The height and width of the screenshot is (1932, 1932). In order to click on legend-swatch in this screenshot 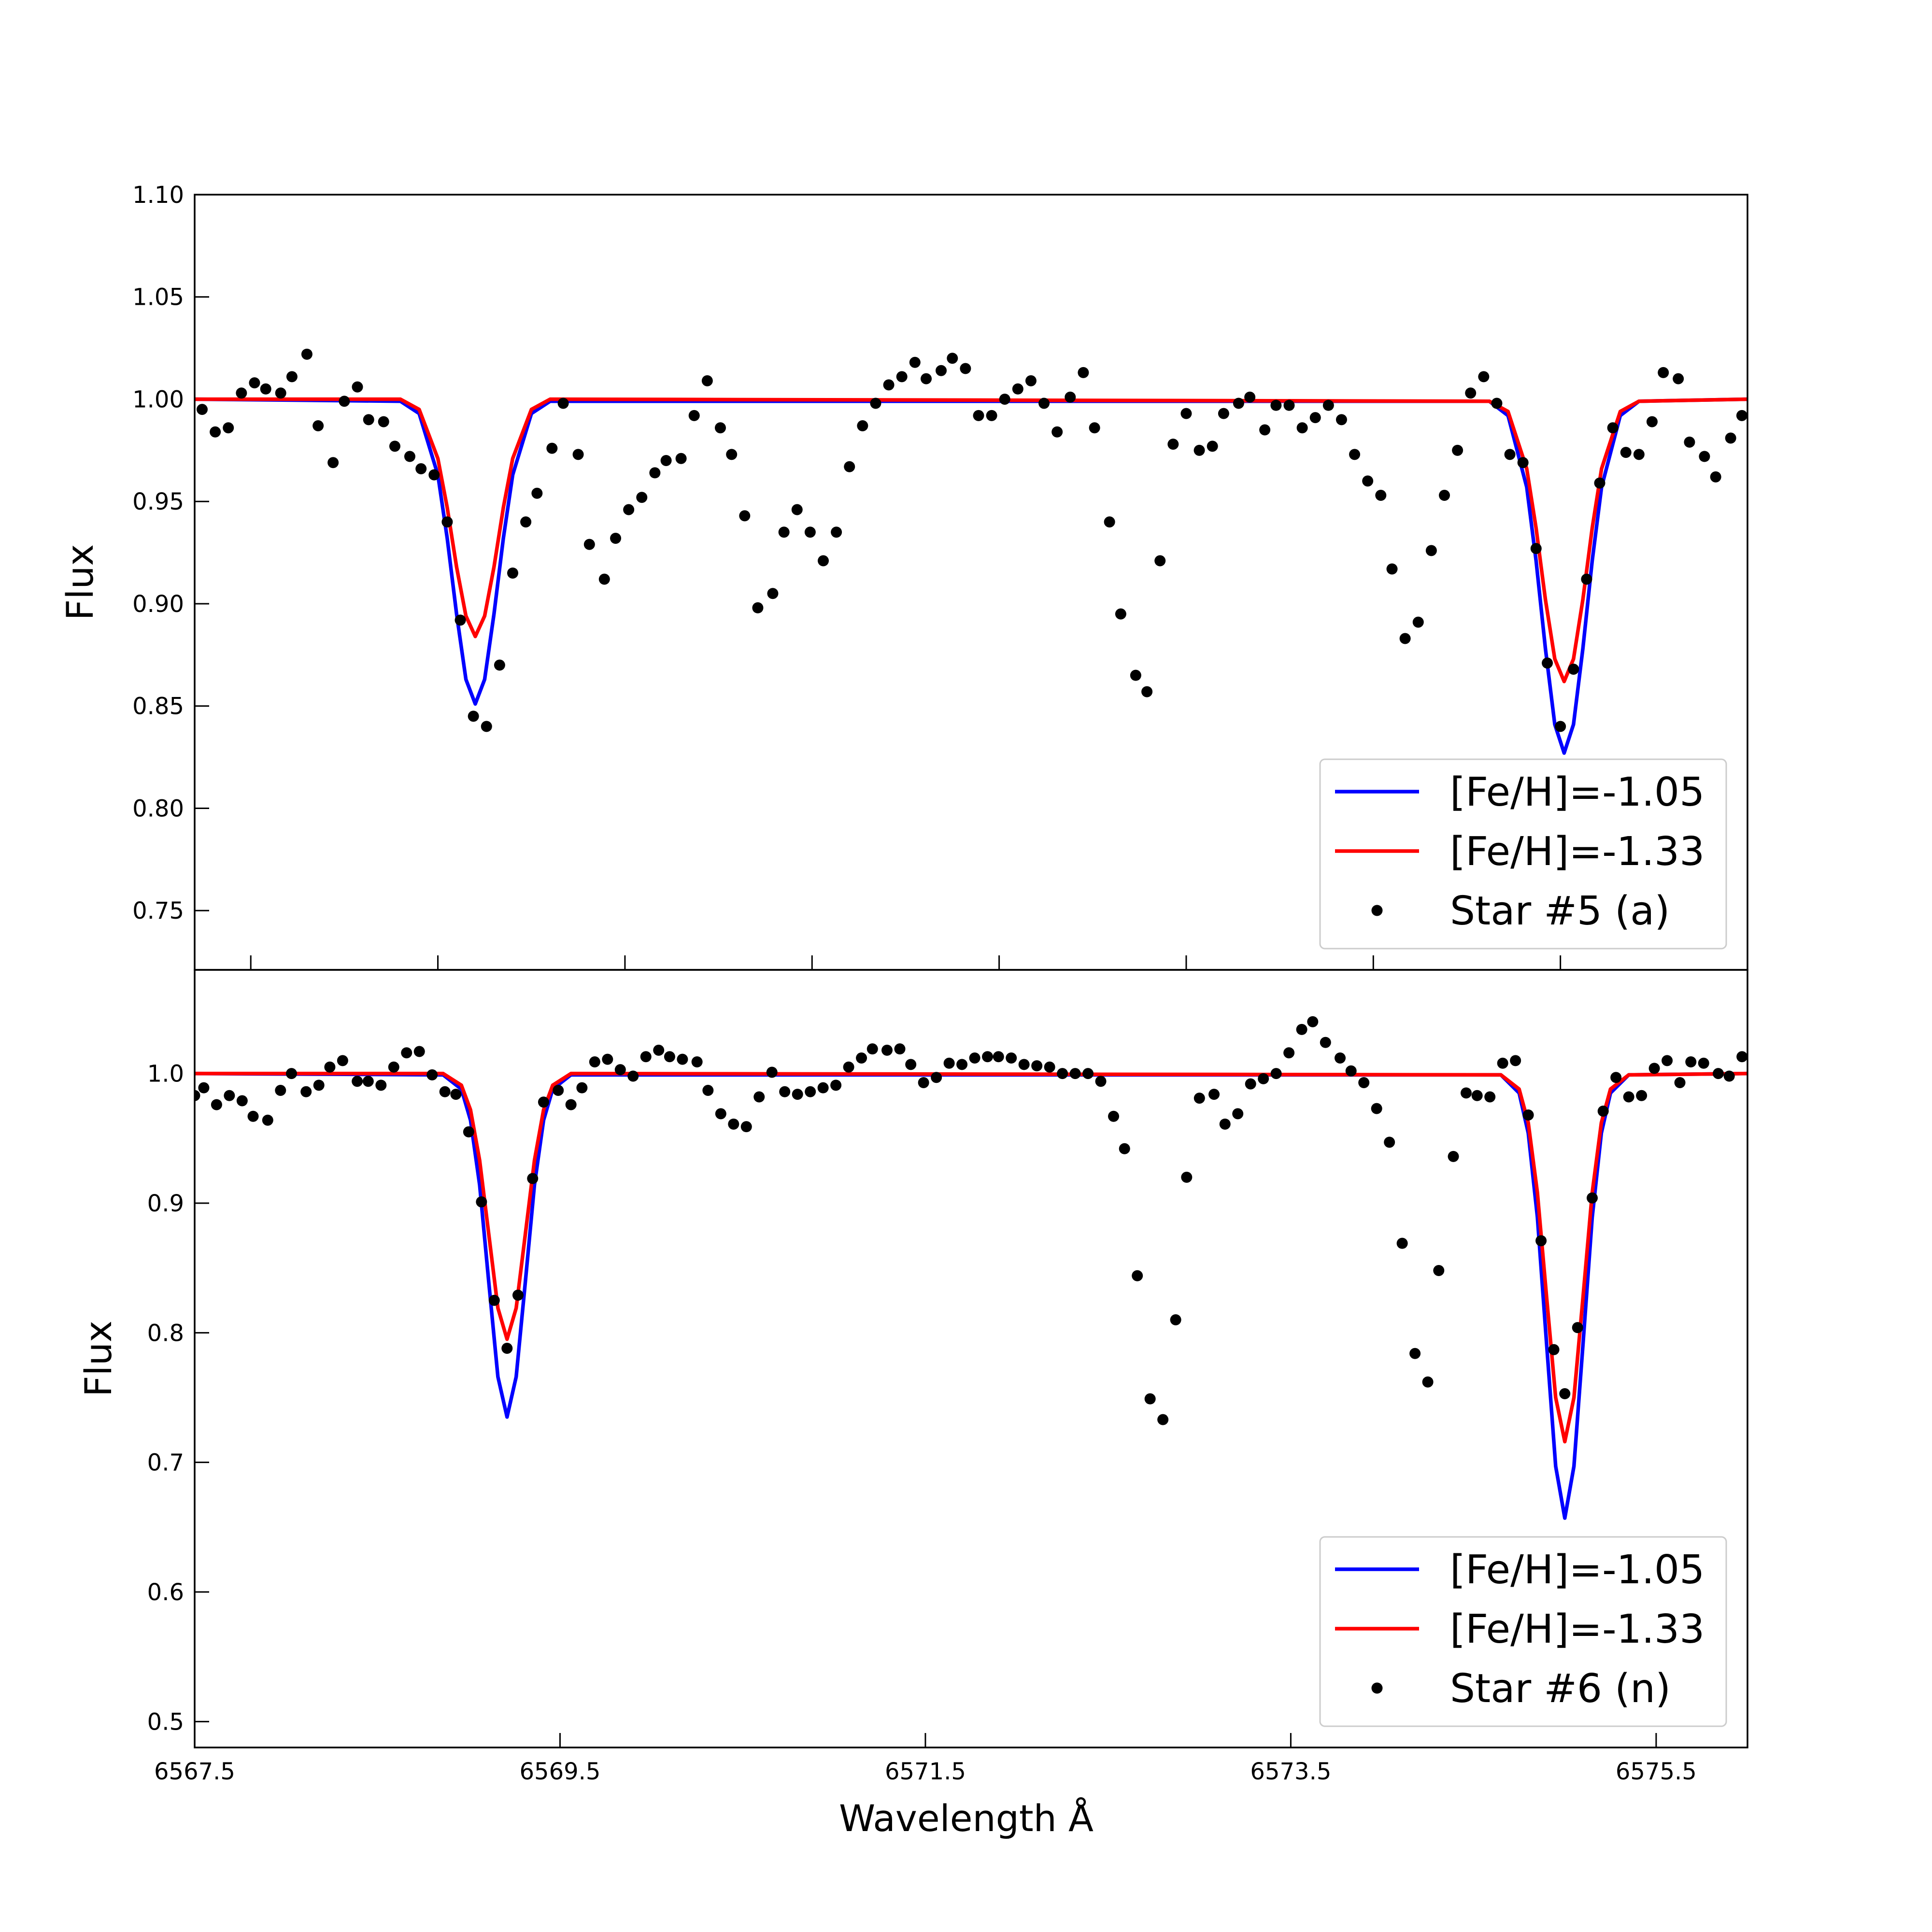, I will do `click(1377, 910)`.